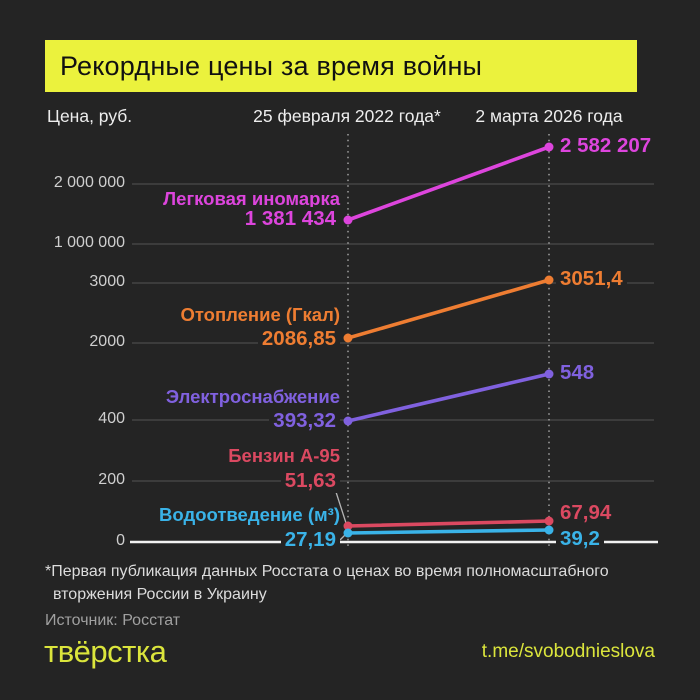 Image resolution: width=700 pixels, height=700 pixels. Describe the element at coordinates (348, 220) in the screenshot. I see `point-car-2022` at that location.